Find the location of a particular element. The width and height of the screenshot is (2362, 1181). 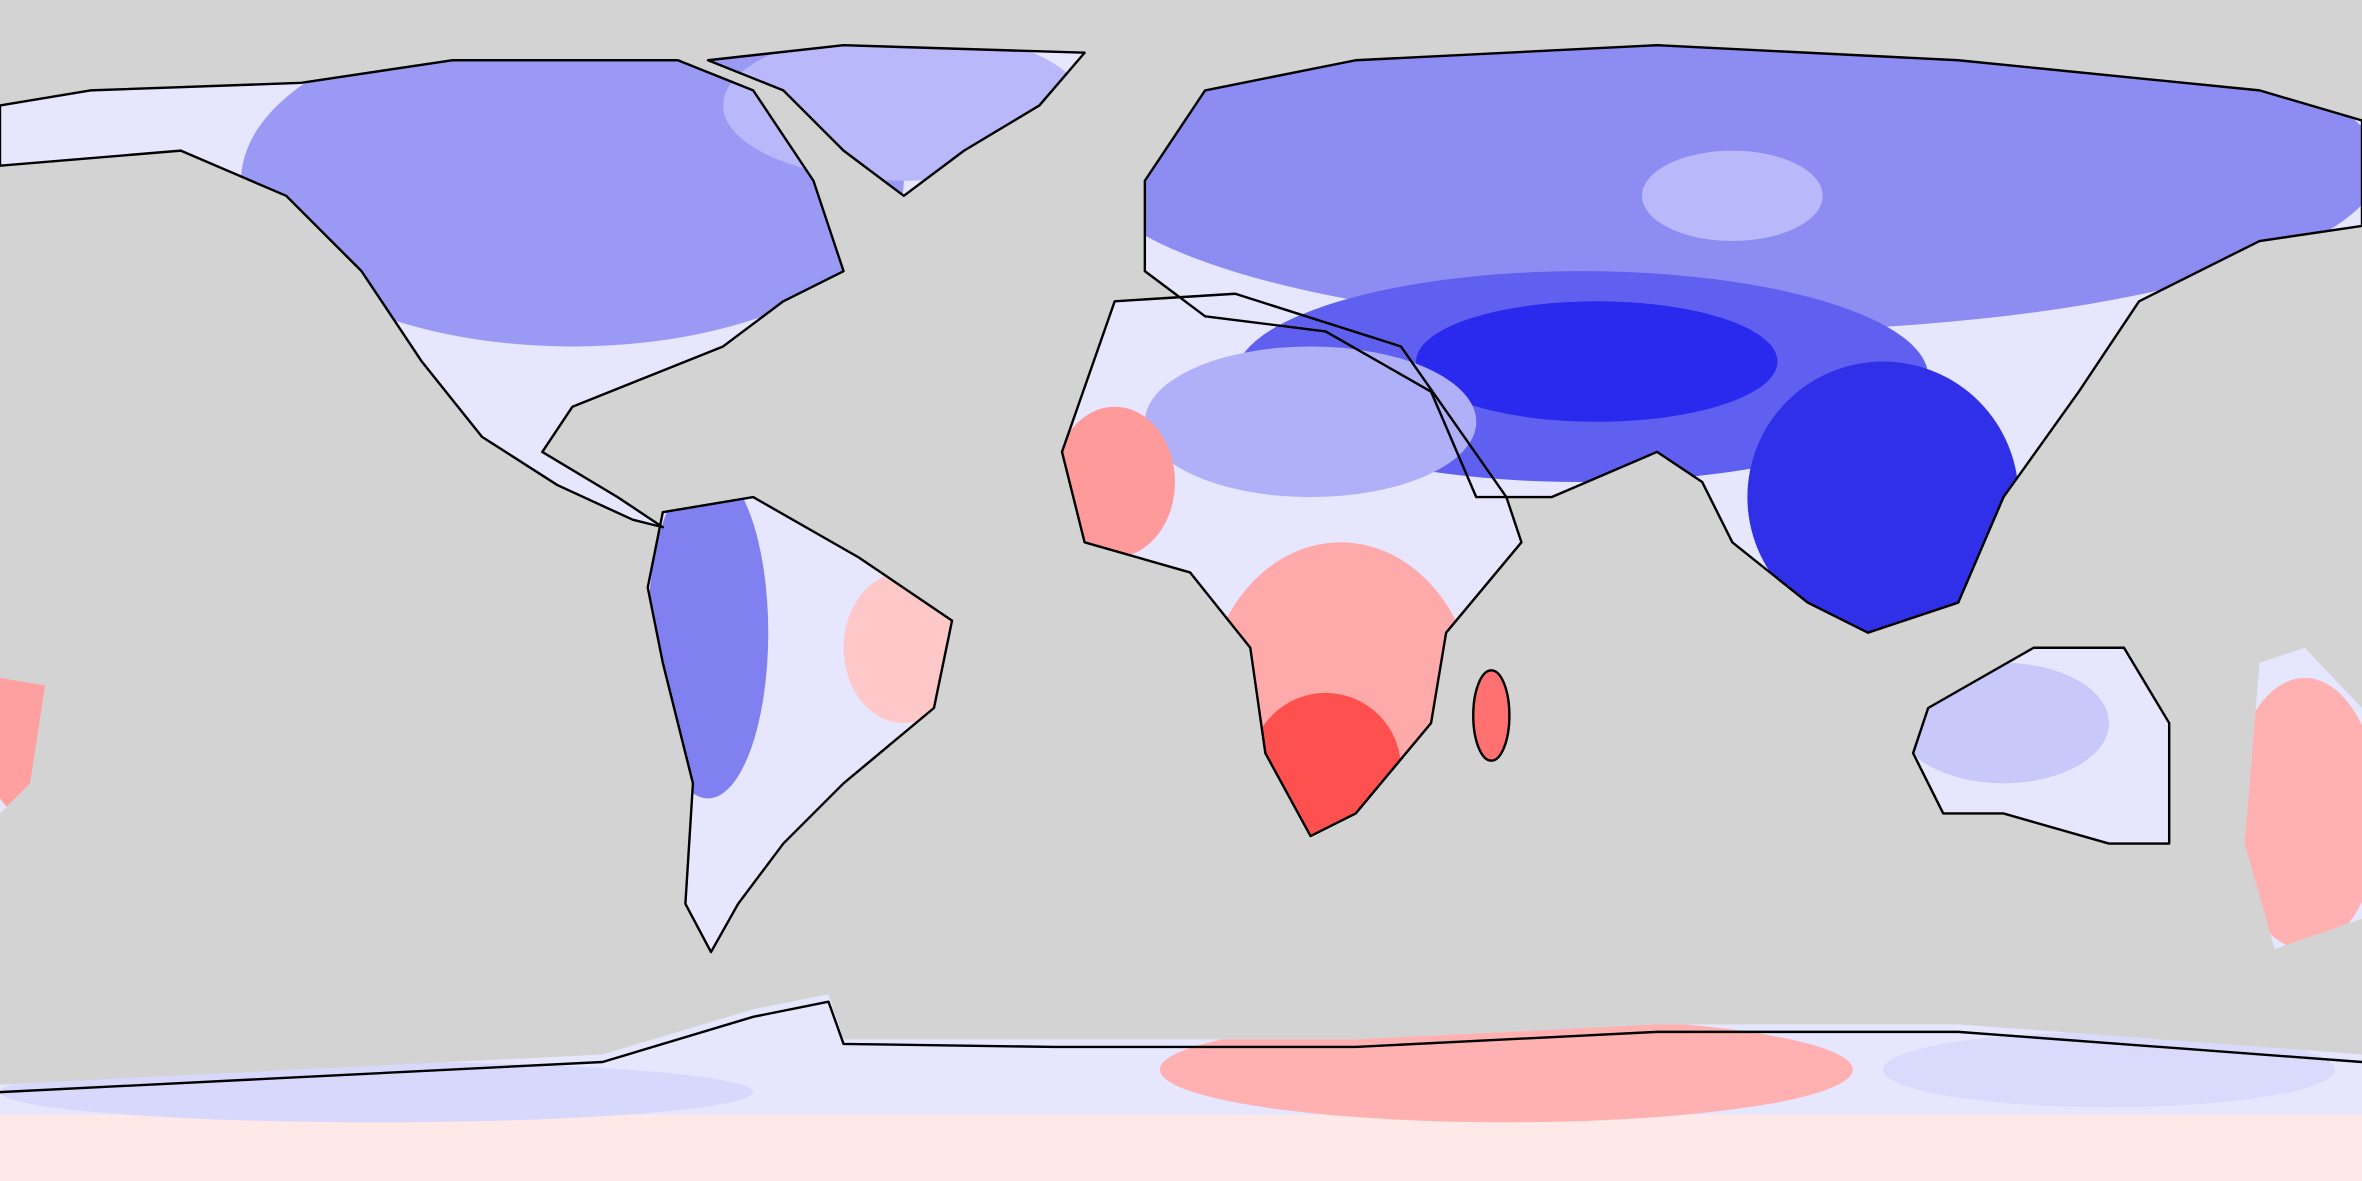

coastline is located at coordinates (1181, 1047).